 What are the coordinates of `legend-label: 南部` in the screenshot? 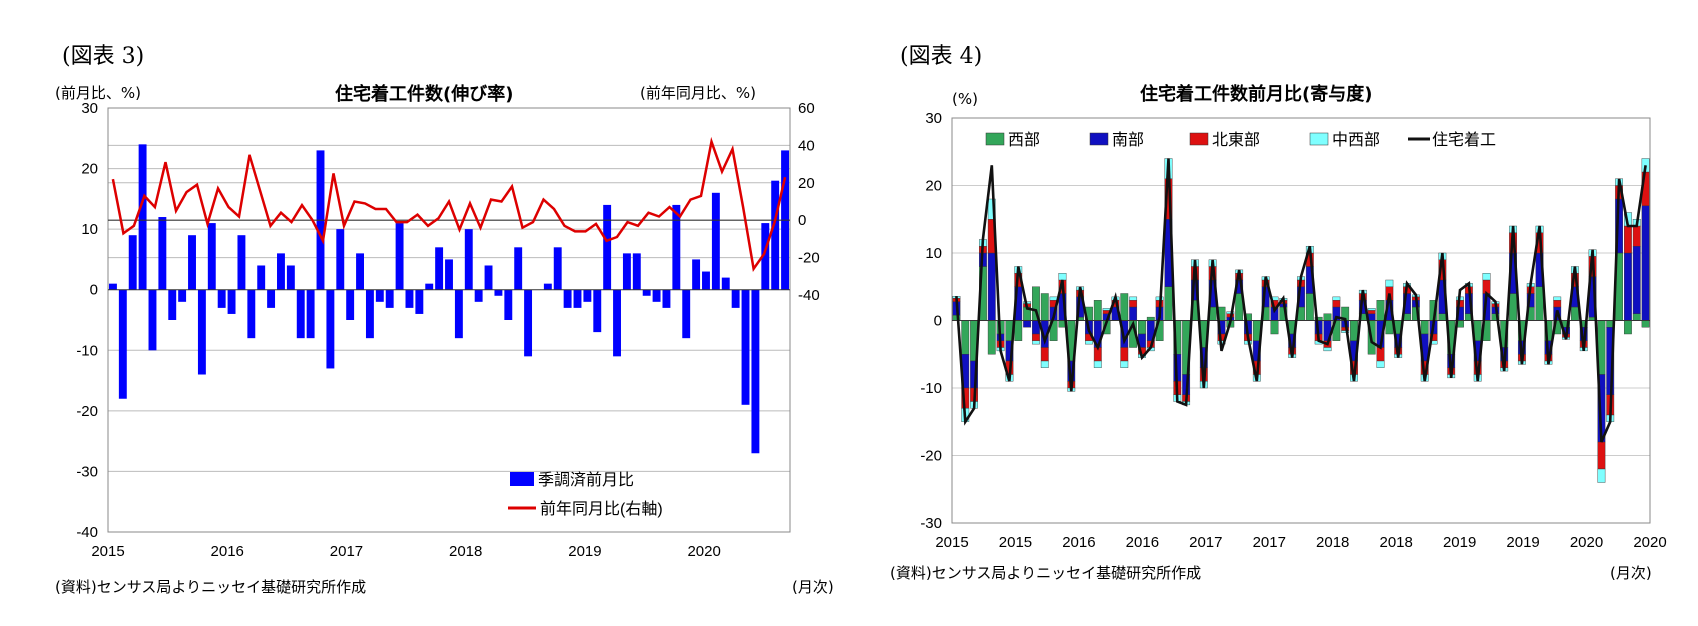 It's located at (1128, 140).